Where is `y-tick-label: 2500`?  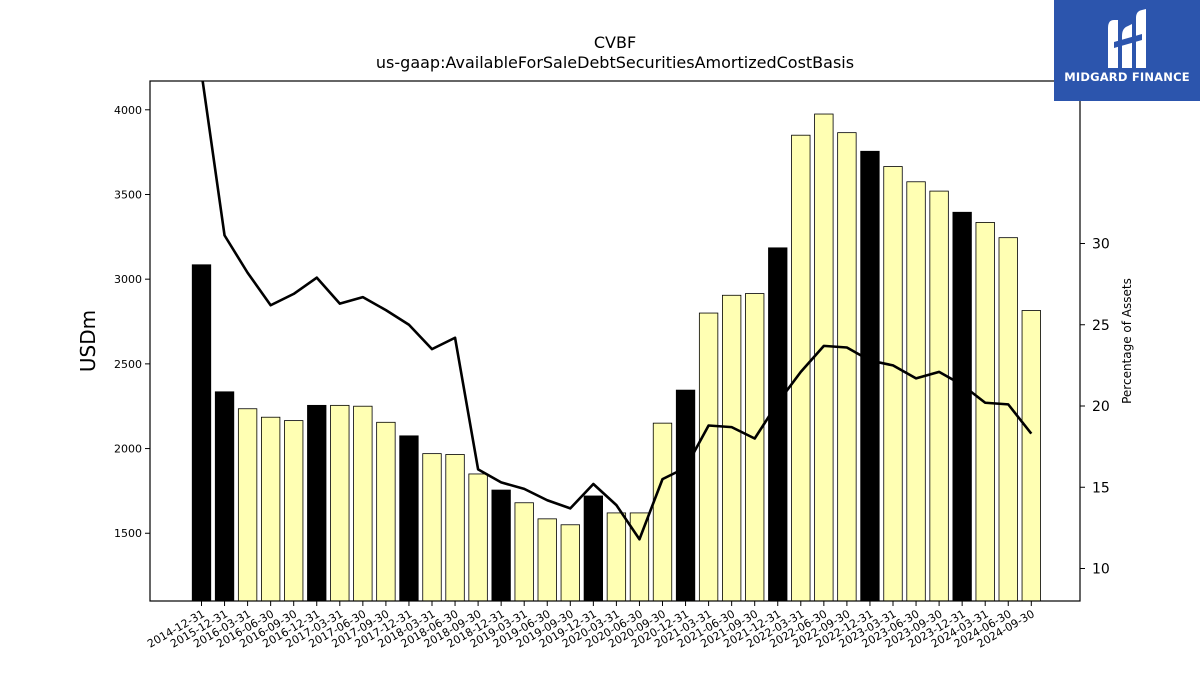
y-tick-label: 2500 is located at coordinates (128, 364).